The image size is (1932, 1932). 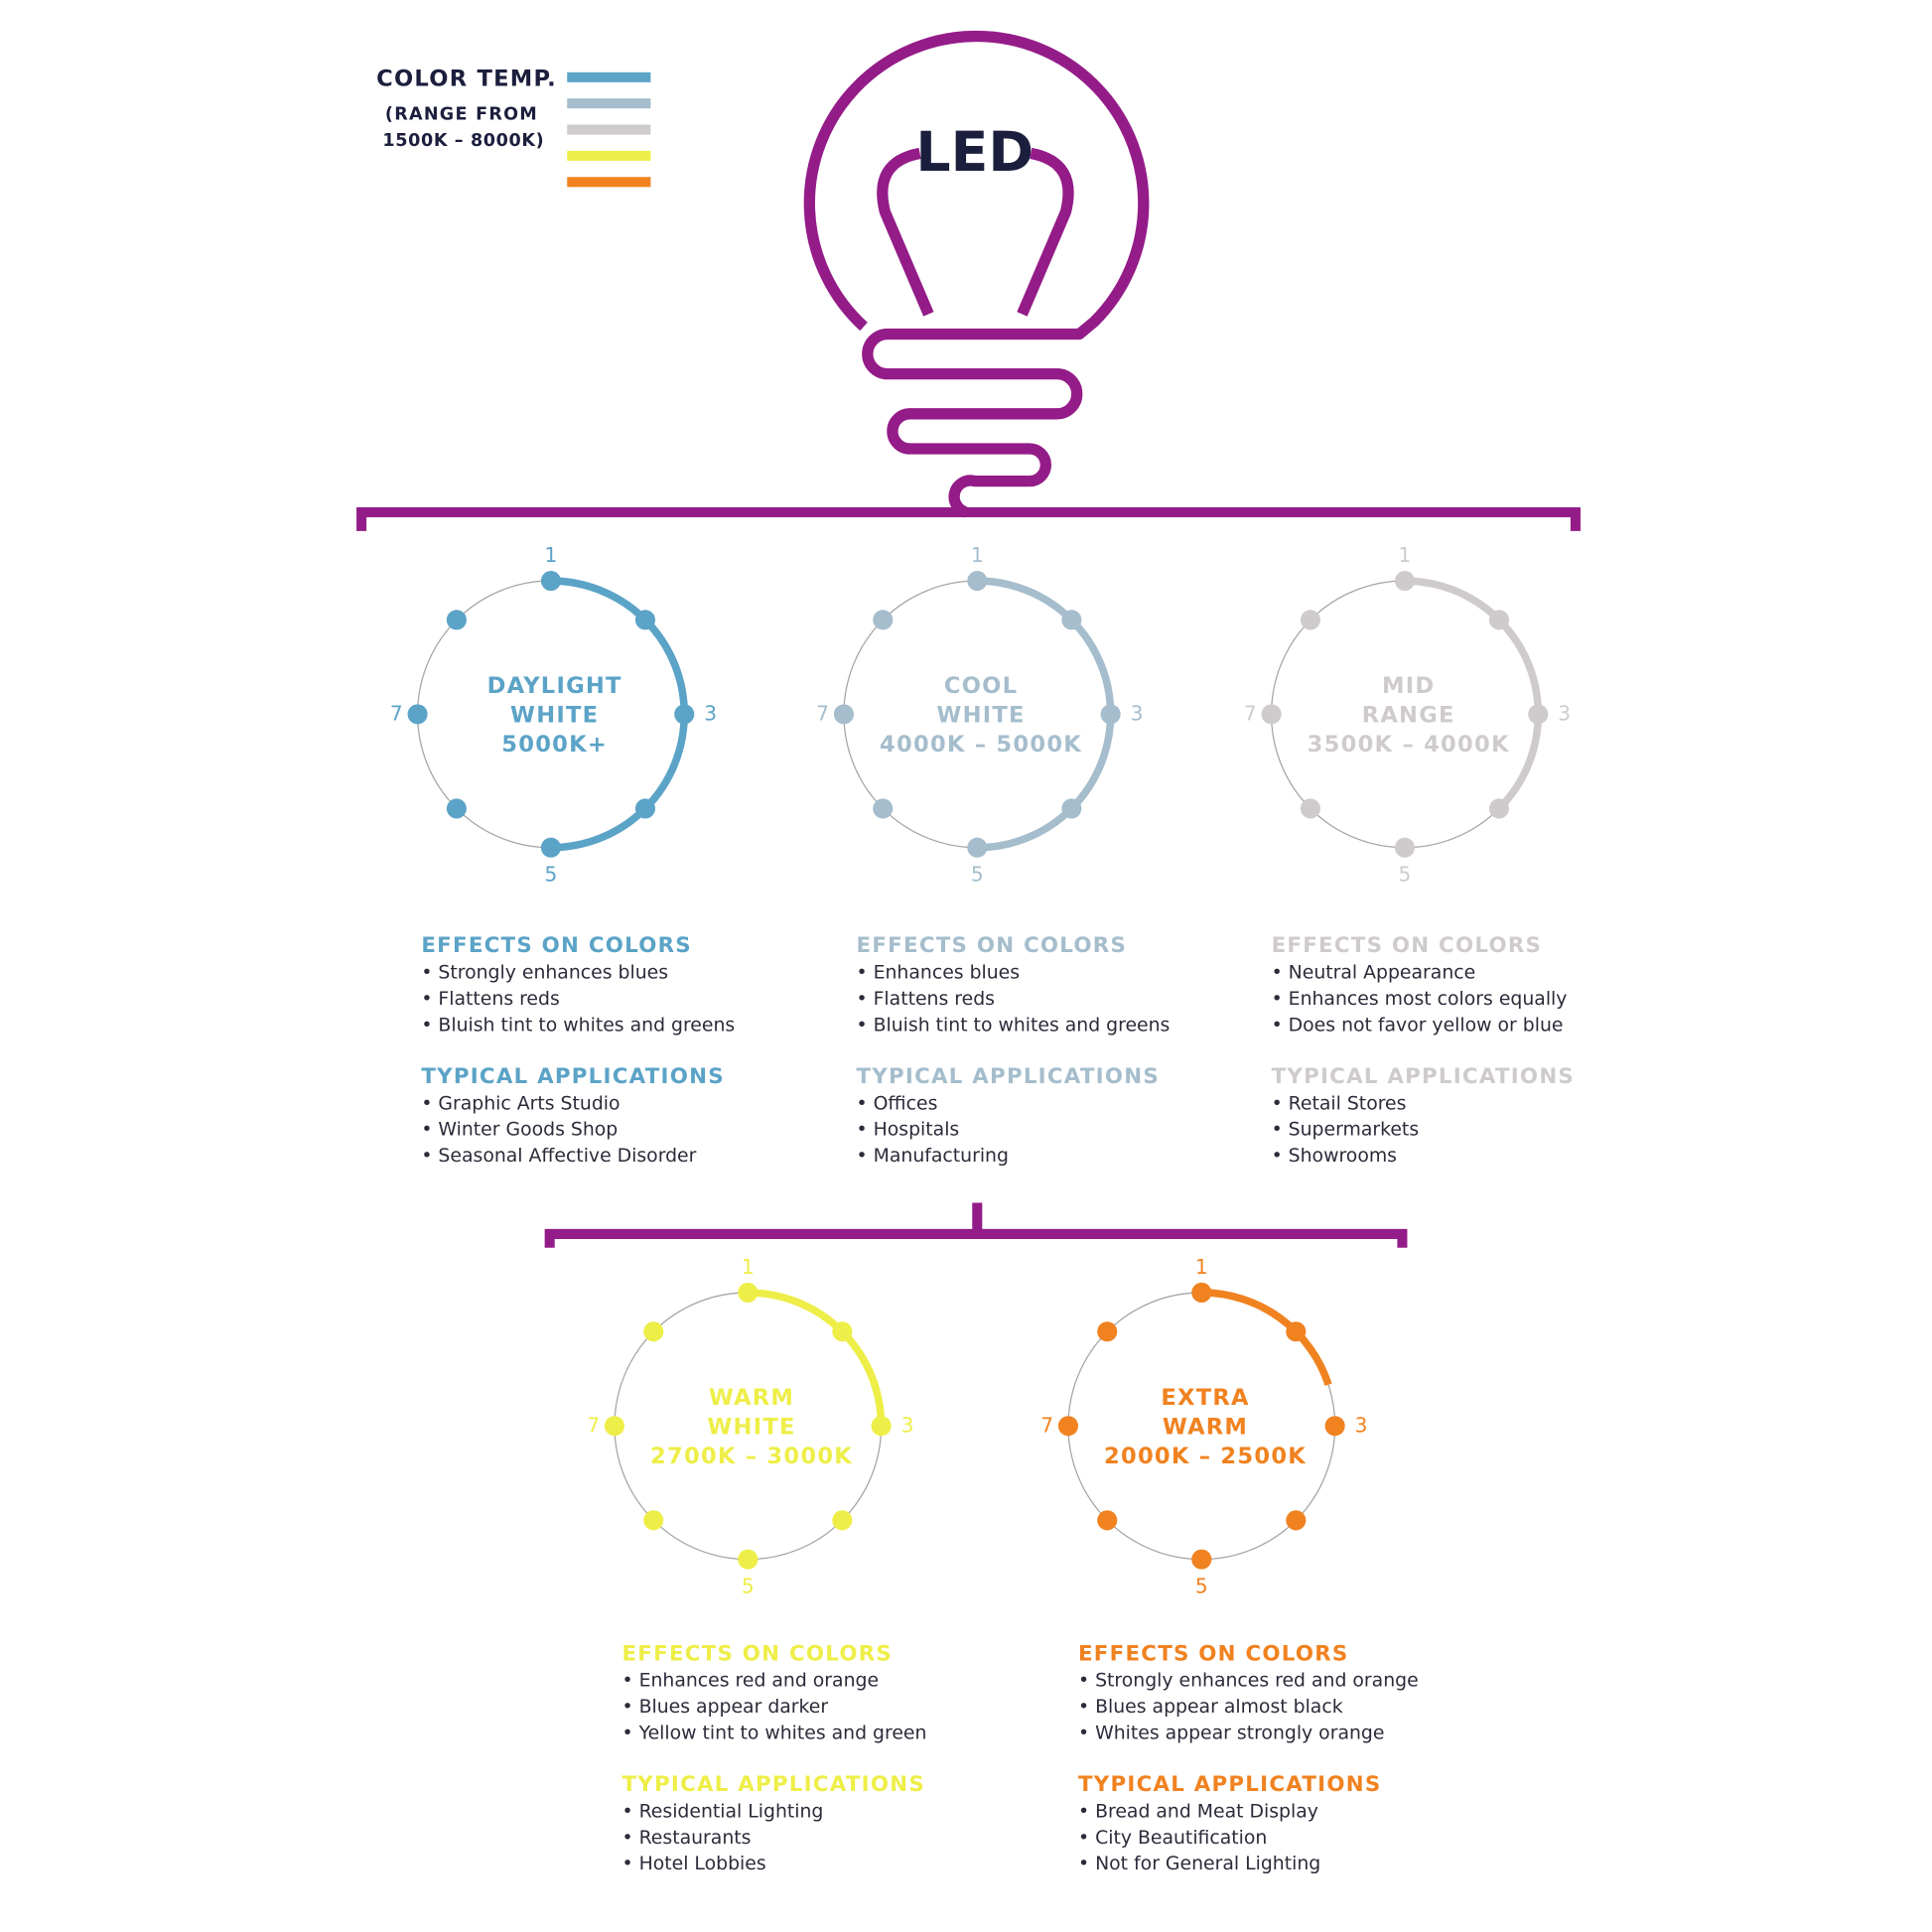 What do you see at coordinates (545, 974) in the screenshot?
I see `effects-item: • Strongly enhances blues` at bounding box center [545, 974].